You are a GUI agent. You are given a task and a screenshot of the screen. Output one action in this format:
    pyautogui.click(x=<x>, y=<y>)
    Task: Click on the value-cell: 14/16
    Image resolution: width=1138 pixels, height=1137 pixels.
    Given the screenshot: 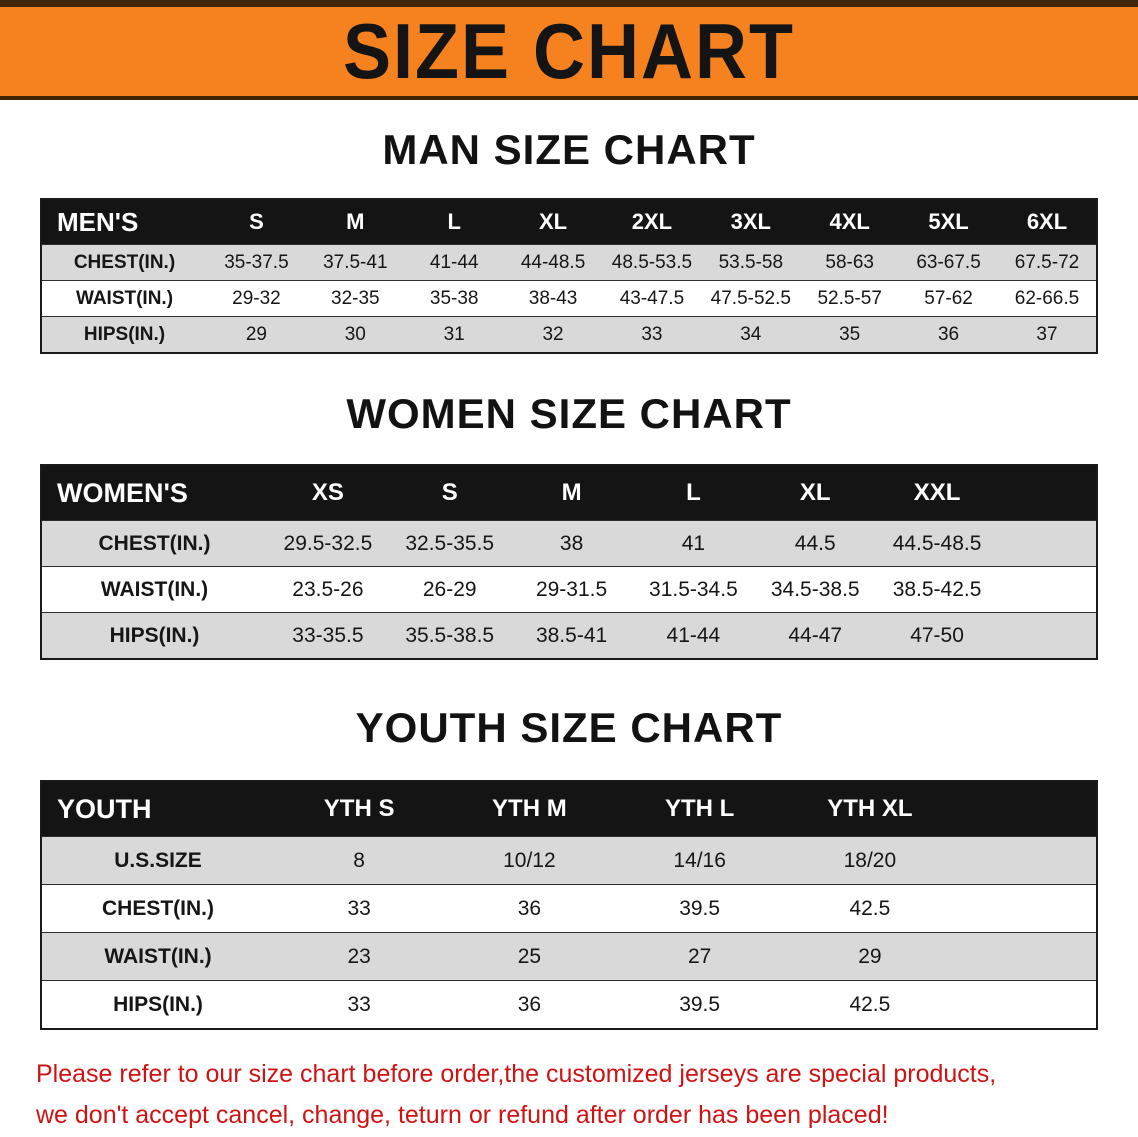 What is the action you would take?
    pyautogui.click(x=699, y=860)
    